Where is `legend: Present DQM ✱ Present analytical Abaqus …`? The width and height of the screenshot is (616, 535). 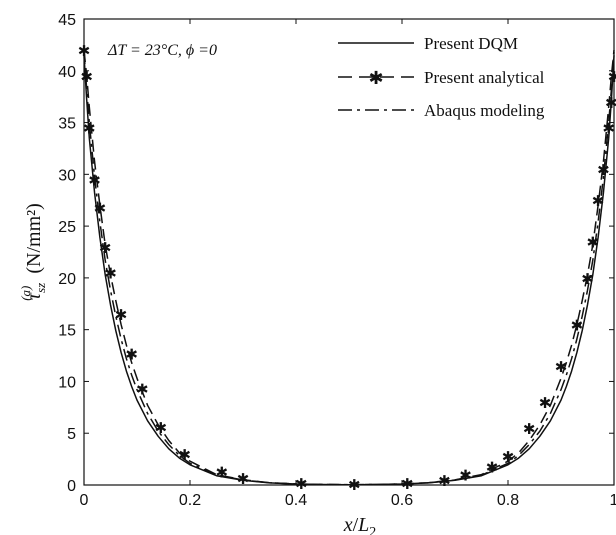
legend: Present DQM ✱ Present analytical Abaqus … is located at coordinates (441, 77).